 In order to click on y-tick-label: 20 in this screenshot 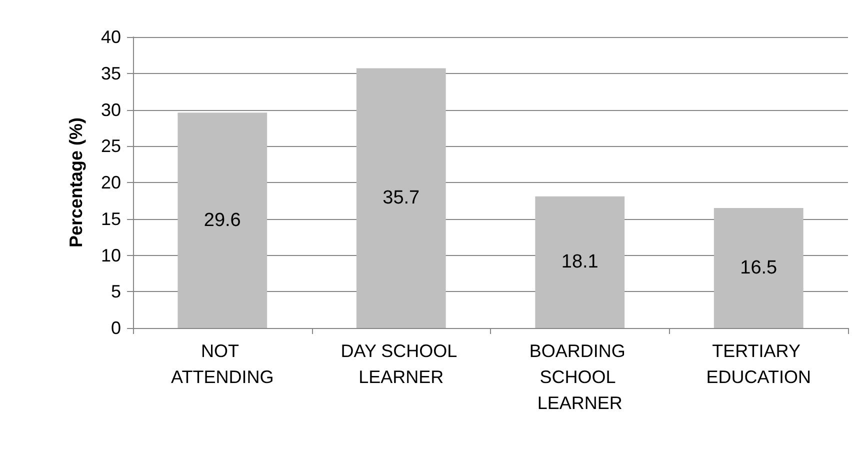, I will do `click(110, 182)`.